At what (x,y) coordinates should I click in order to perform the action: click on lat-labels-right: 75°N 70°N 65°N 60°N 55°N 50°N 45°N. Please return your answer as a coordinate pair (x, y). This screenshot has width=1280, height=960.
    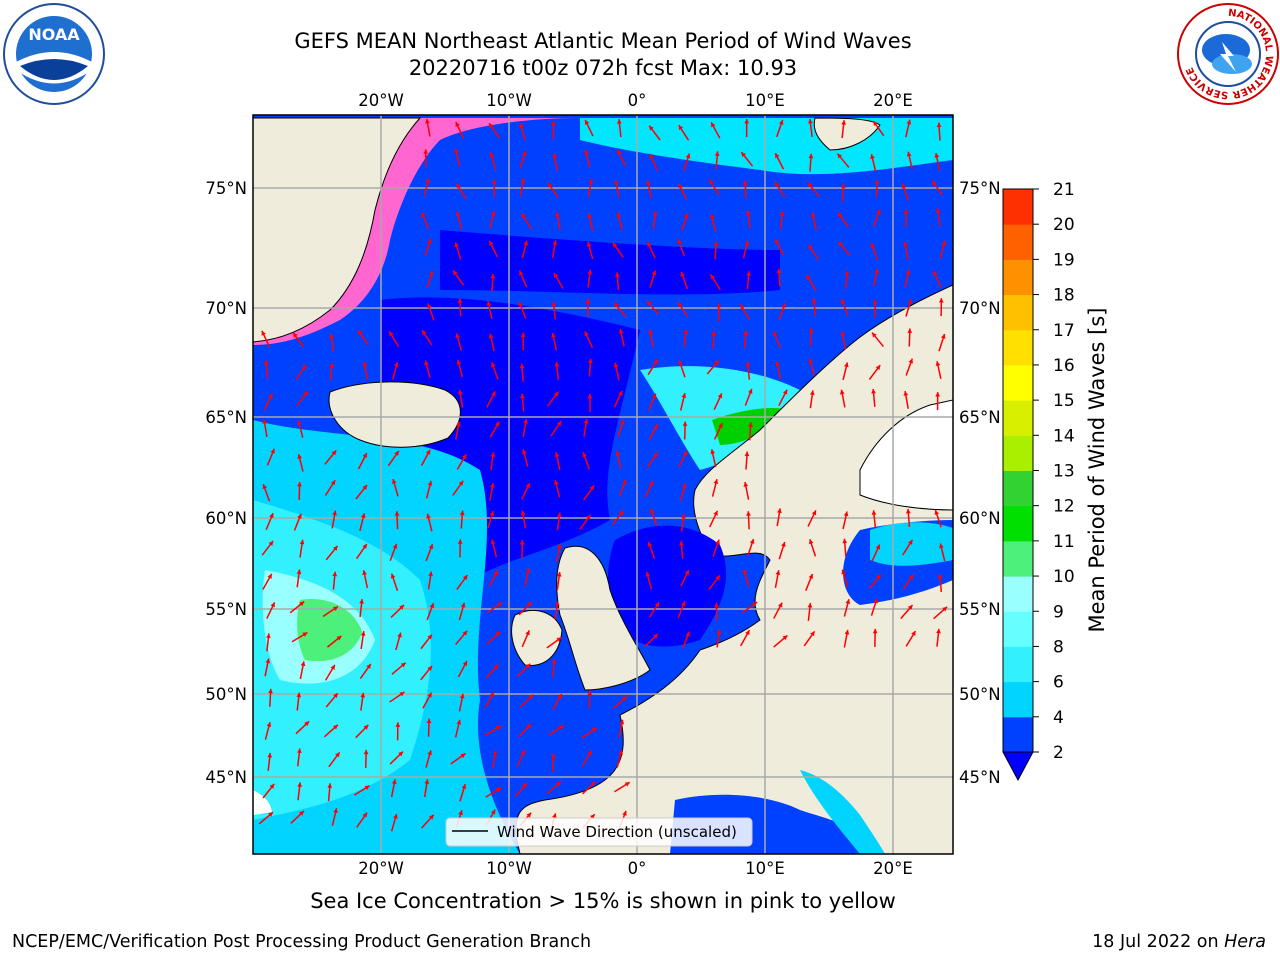
    Looking at the image, I should click on (980, 483).